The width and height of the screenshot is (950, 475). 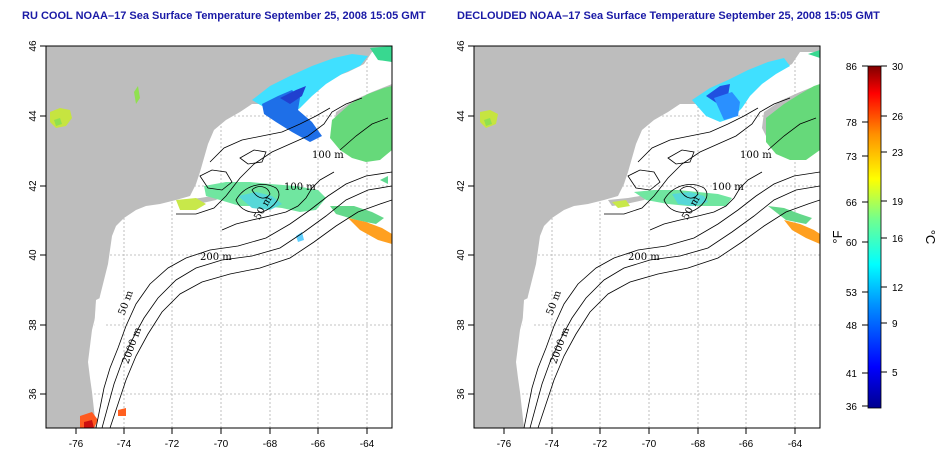 I want to click on f-tick-label: 86, so click(x=852, y=67).